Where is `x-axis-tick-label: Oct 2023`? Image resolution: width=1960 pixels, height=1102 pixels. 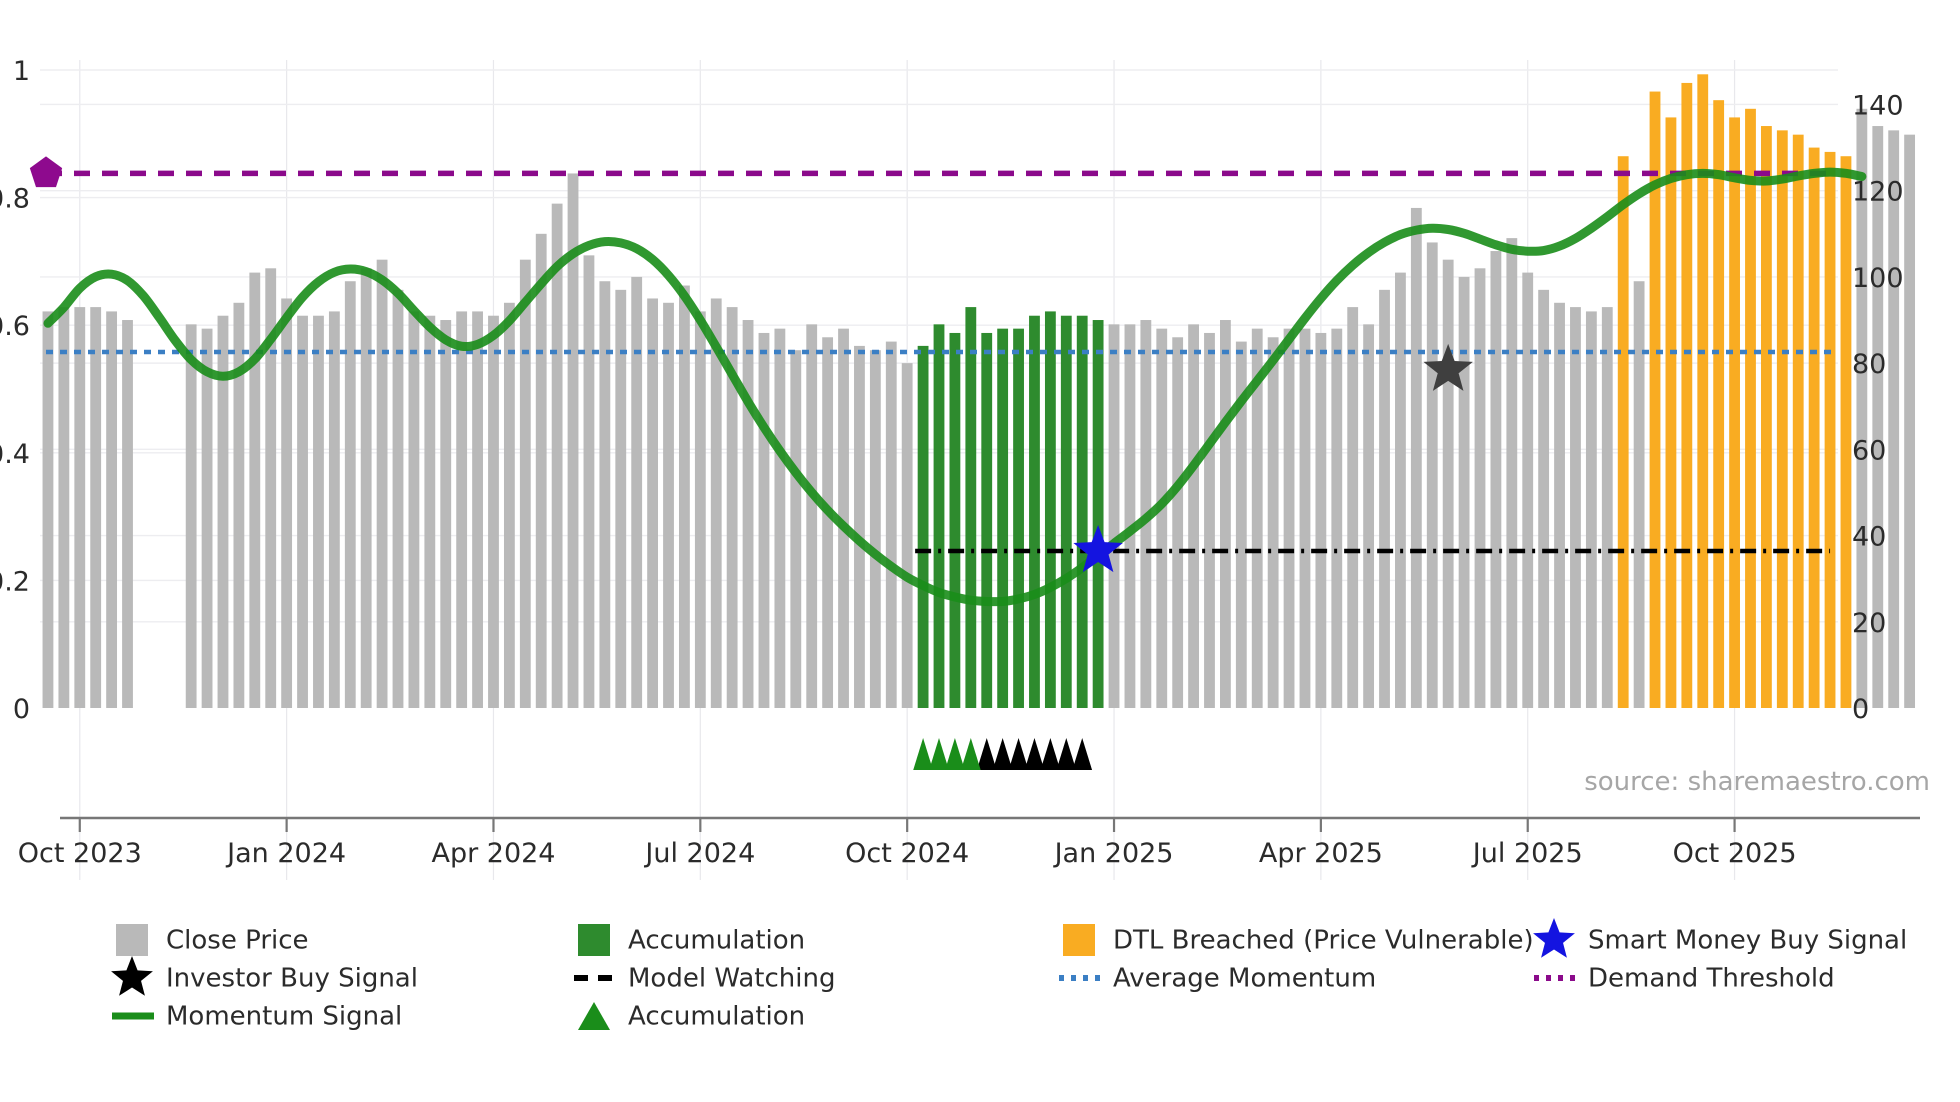
x-axis-tick-label: Oct 2023 is located at coordinates (80, 853).